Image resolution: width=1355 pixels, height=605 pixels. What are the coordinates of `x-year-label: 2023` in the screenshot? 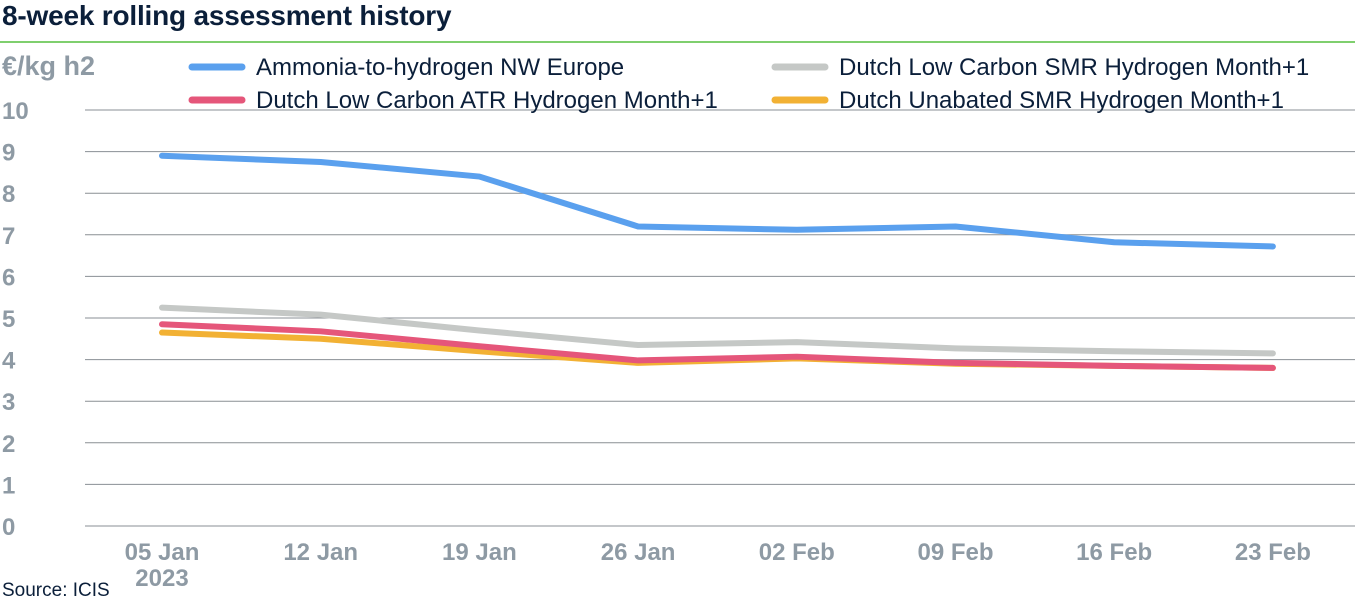 It's located at (161, 578).